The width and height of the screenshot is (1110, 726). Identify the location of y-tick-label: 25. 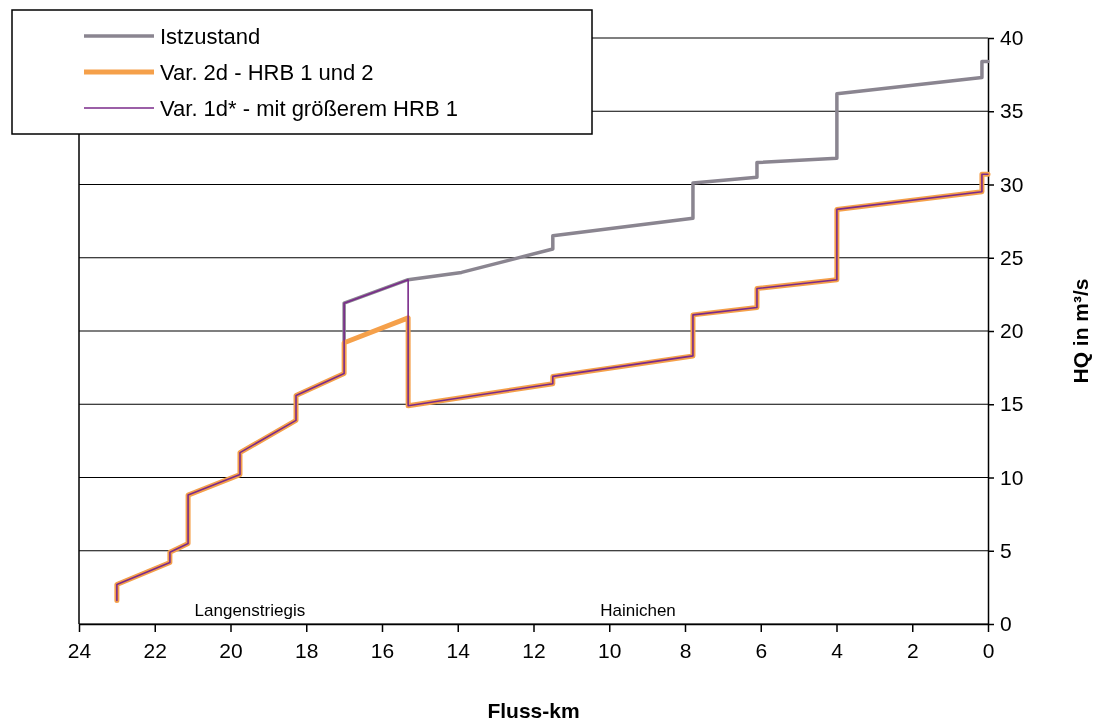
(1012, 257).